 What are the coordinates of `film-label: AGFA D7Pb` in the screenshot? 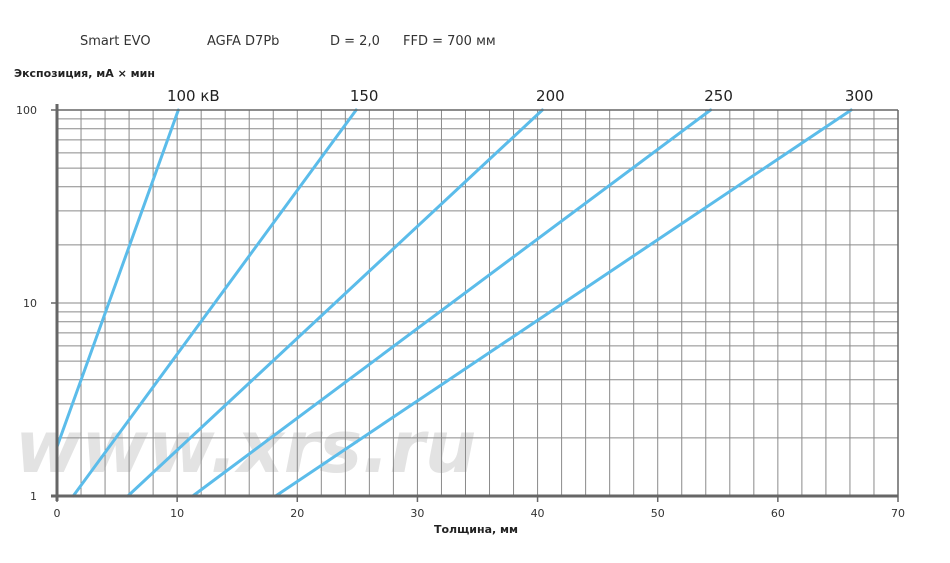 It's located at (243, 41).